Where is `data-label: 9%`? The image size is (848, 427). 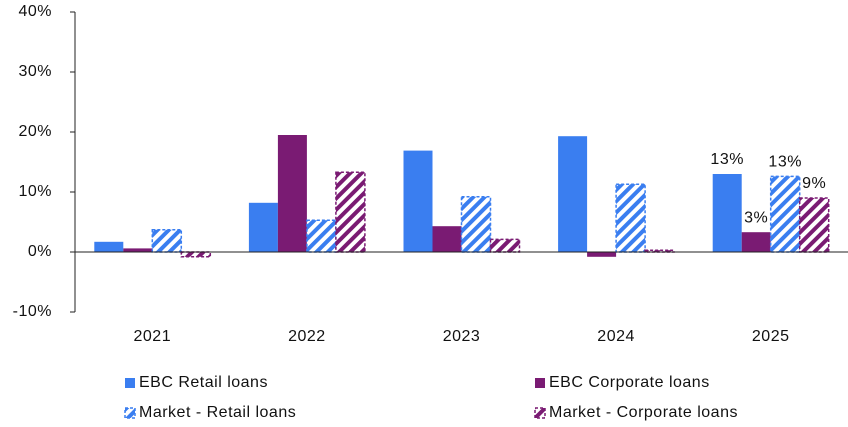 data-label: 9% is located at coordinates (814, 183).